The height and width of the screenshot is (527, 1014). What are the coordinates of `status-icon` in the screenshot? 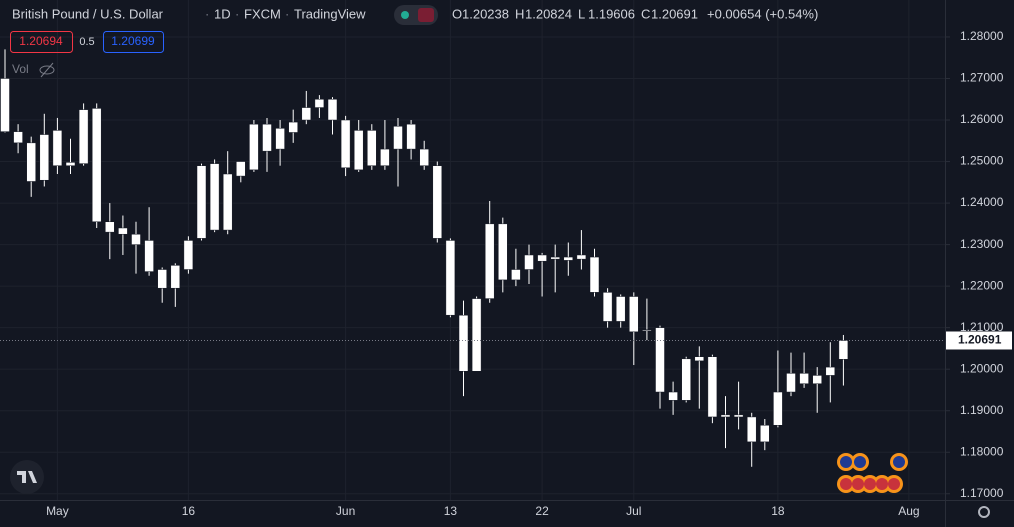 It's located at (426, 15).